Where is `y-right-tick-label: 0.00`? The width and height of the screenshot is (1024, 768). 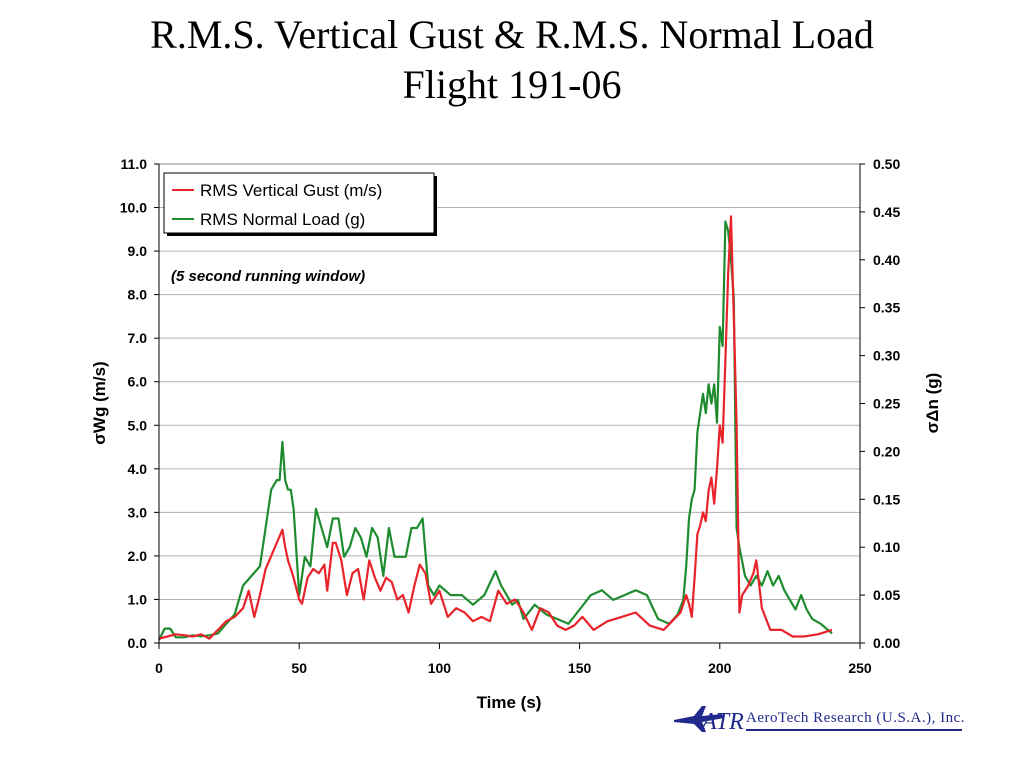 y-right-tick-label: 0.00 is located at coordinates (886, 643).